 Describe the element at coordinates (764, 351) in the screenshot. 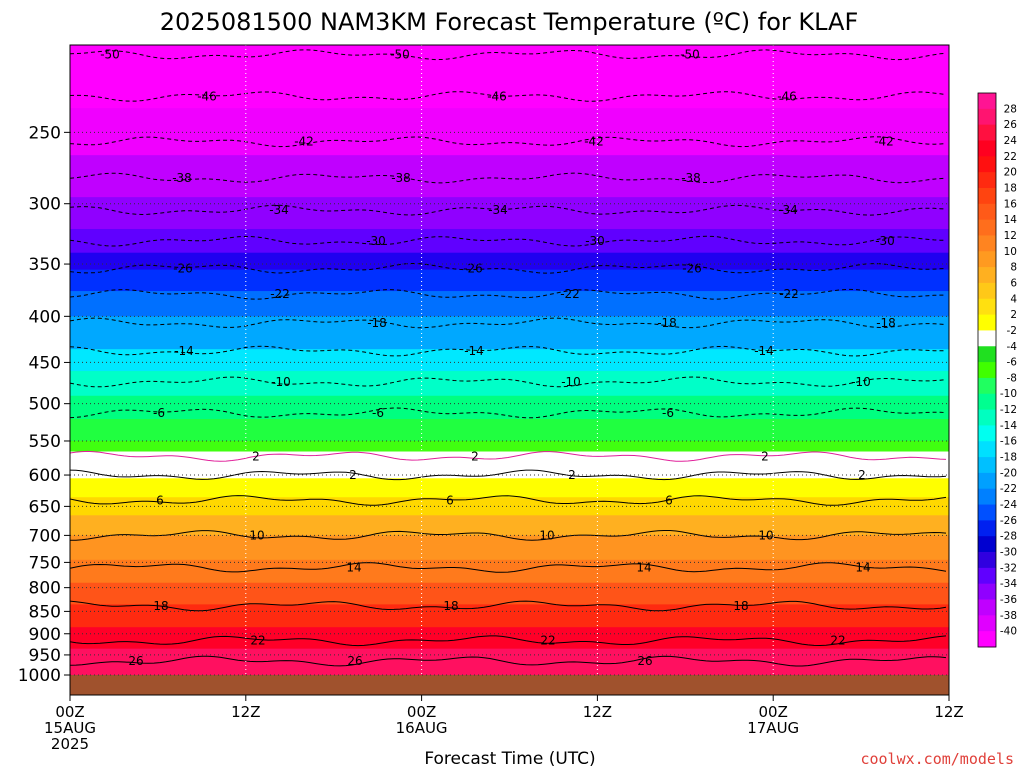

I see `contour-label: -14` at that location.